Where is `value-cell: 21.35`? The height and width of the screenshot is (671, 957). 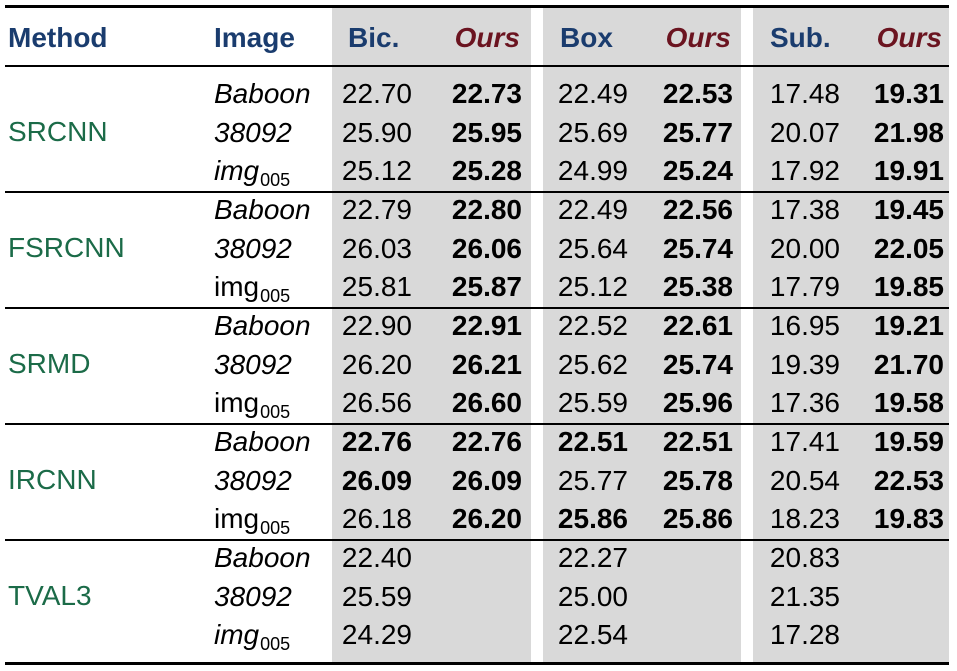 value-cell: 21.35 is located at coordinates (804, 596).